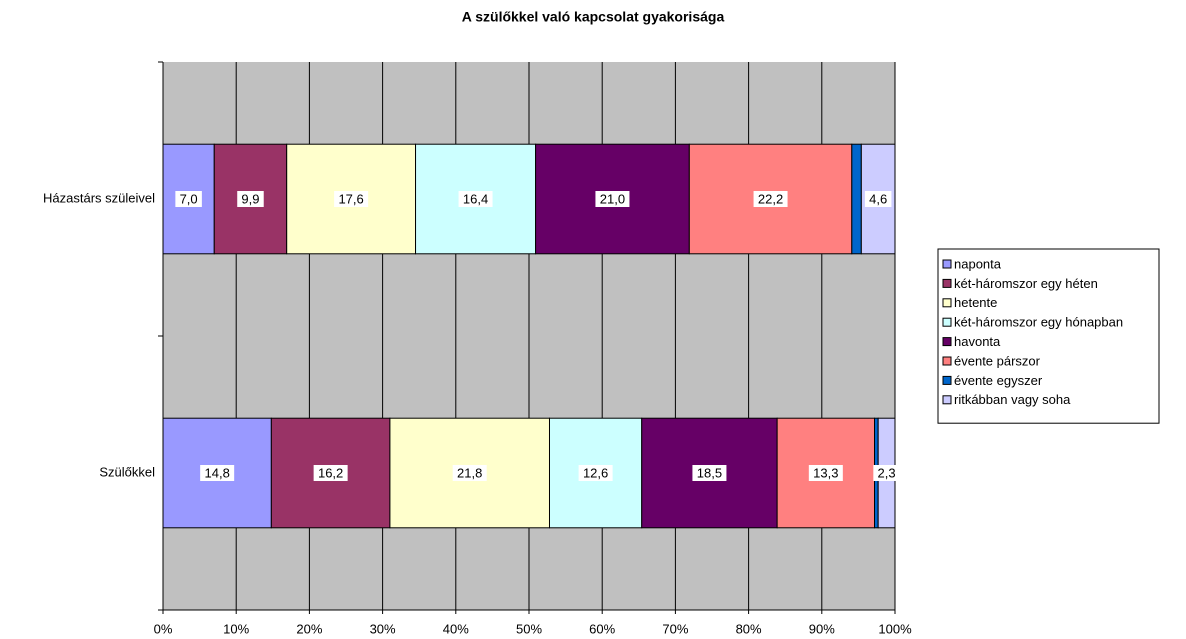 This screenshot has width=1186, height=639. What do you see at coordinates (978, 263) in the screenshot?
I see `legend-label: naponta` at bounding box center [978, 263].